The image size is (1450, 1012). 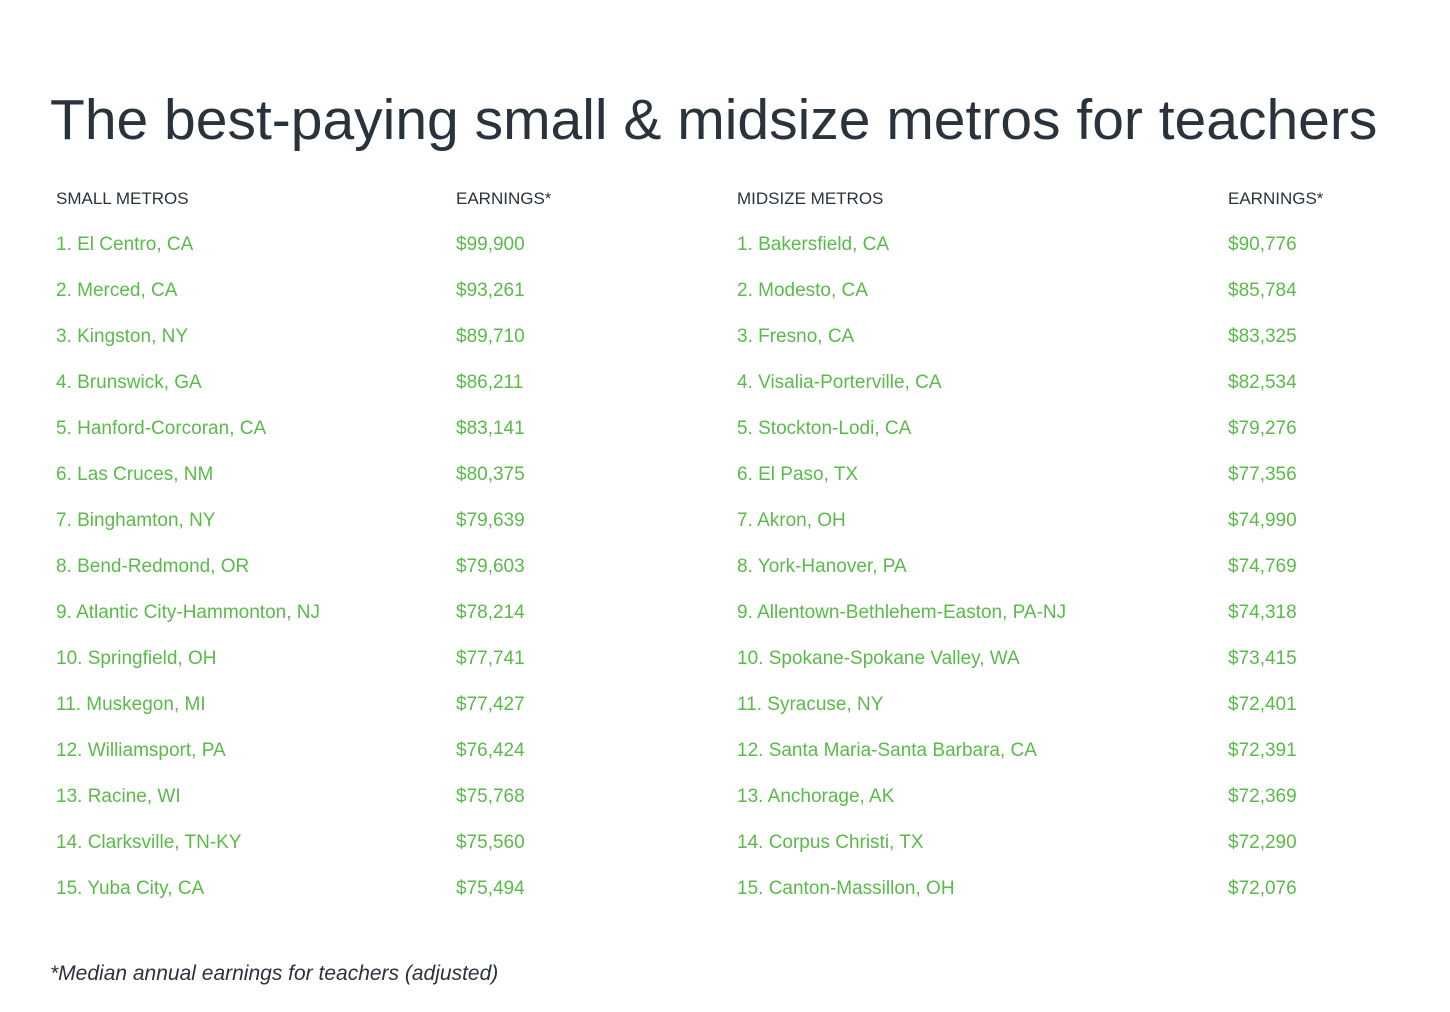 What do you see at coordinates (490, 290) in the screenshot?
I see `earnings-cell: $93,261` at bounding box center [490, 290].